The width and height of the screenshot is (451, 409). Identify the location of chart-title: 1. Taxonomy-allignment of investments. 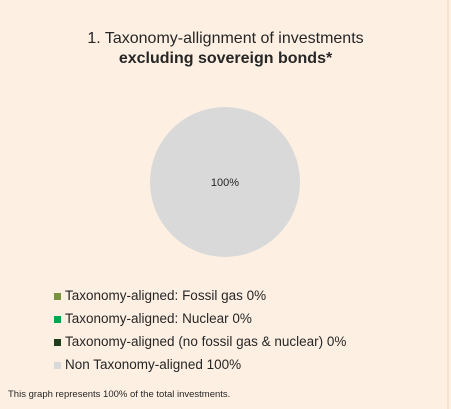
(225, 38).